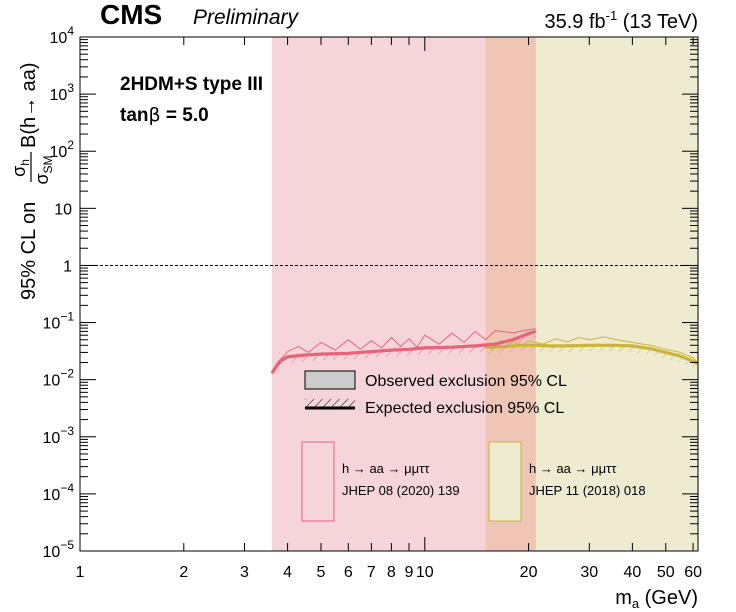  I want to click on y-tick-label: 10⁴, so click(62, 35).